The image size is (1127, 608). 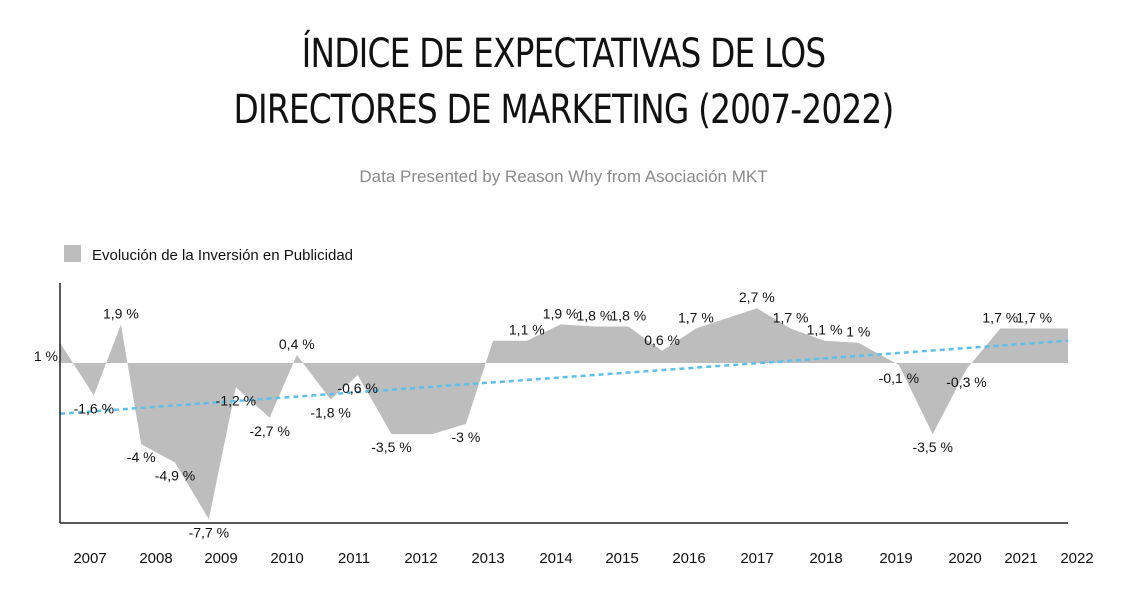 What do you see at coordinates (466, 437) in the screenshot?
I see `data-label-13: -3 %` at bounding box center [466, 437].